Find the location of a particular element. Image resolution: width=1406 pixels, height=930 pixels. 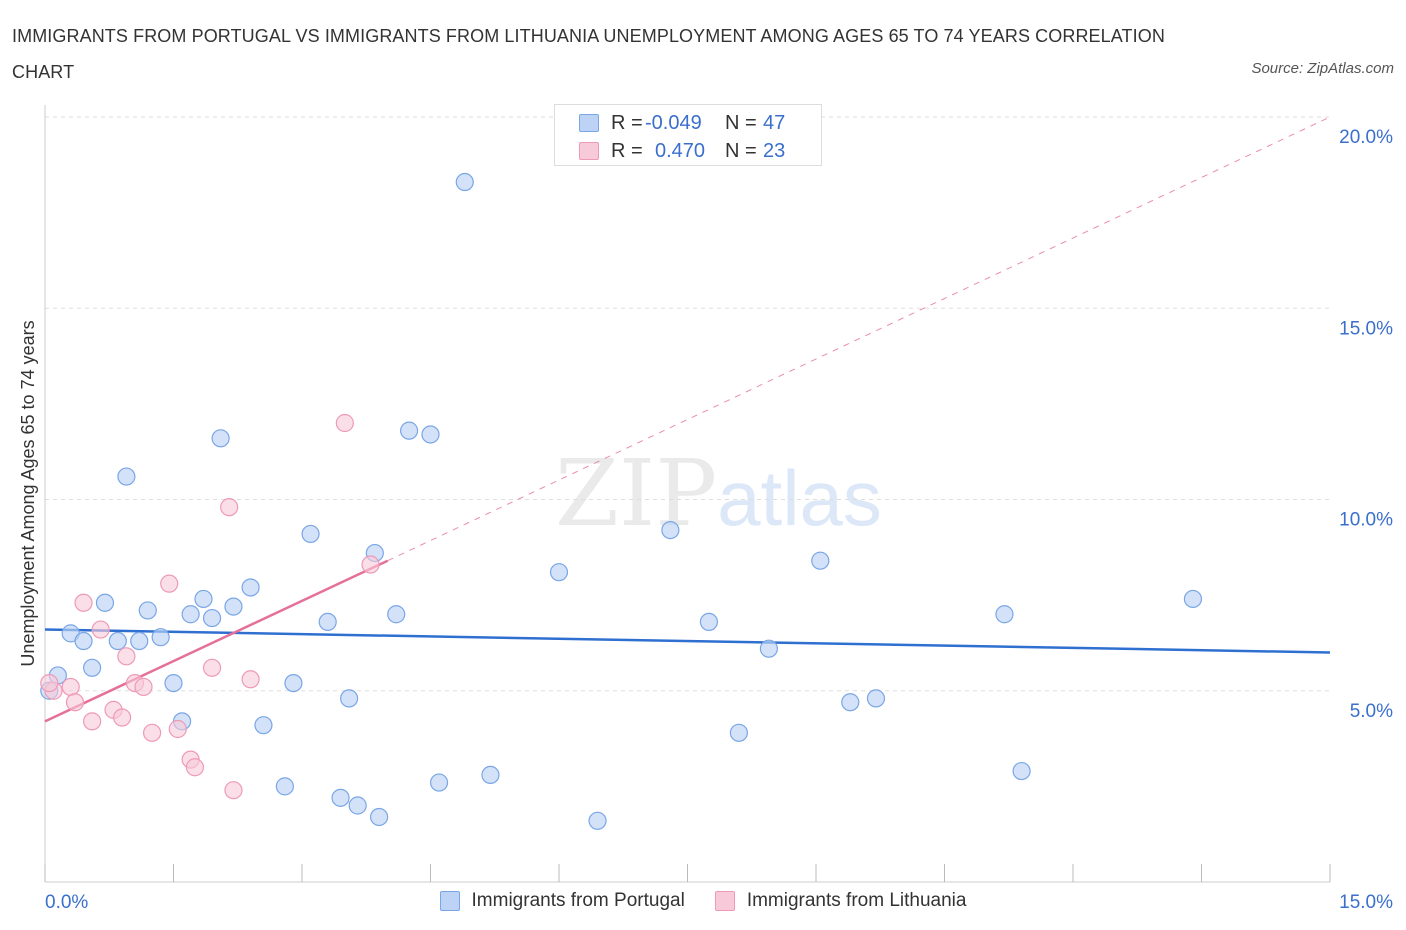

watermark: ZIPatlas is located at coordinates (718, 493).